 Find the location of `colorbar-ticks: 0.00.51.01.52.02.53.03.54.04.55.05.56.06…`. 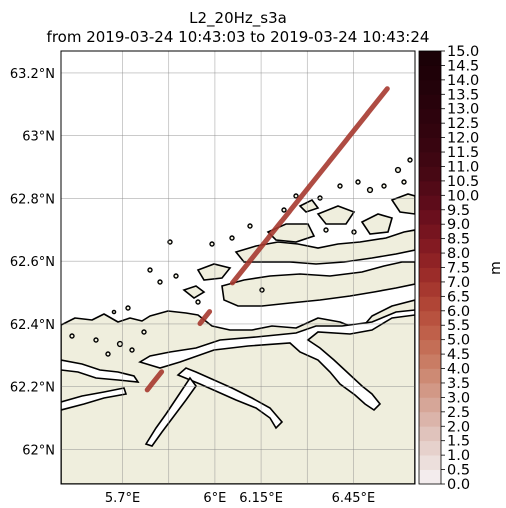

colorbar-ticks: 0.00.51.01.52.02.53.03.54.04.55.05.56.06… is located at coordinates (460, 268).